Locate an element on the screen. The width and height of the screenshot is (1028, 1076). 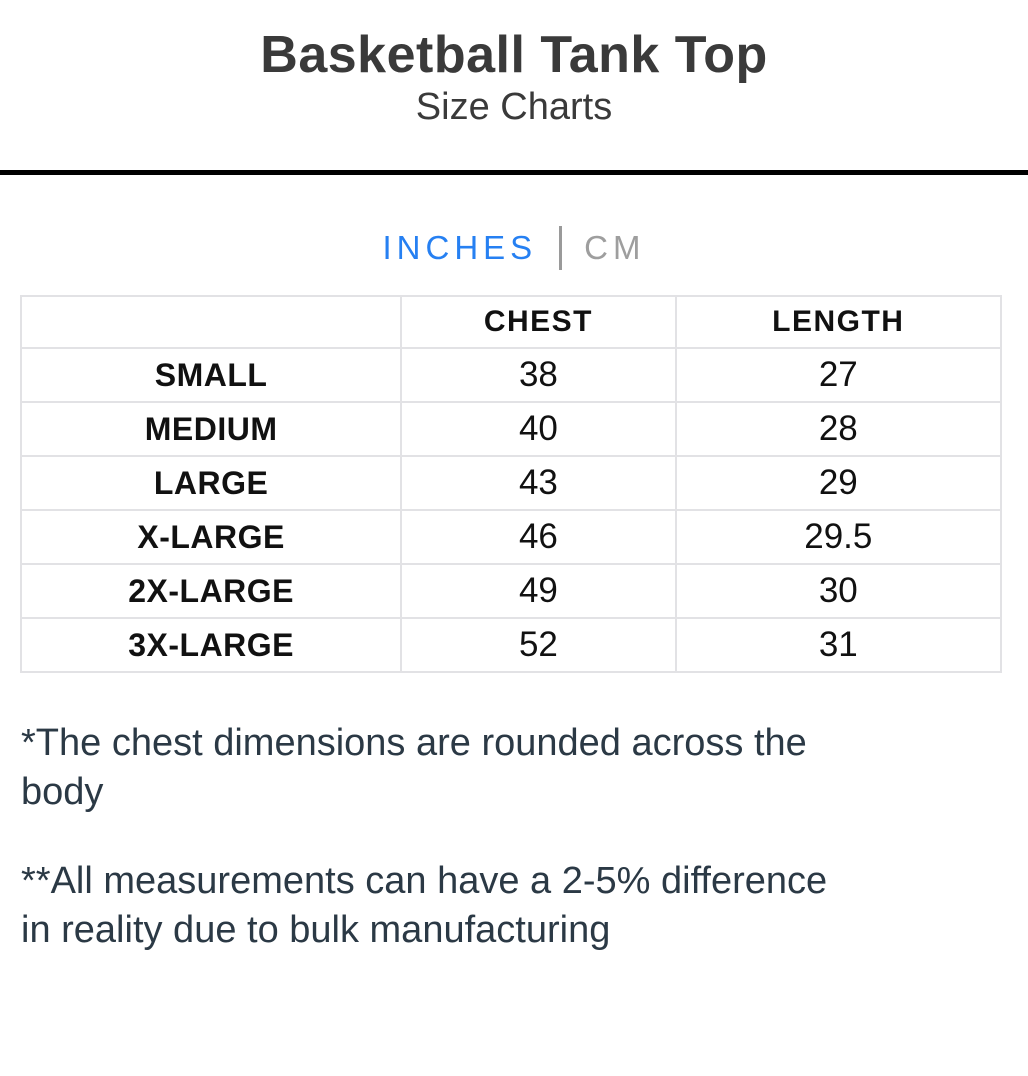
table-header-row: CHEST LENGTH is located at coordinates (511, 322).